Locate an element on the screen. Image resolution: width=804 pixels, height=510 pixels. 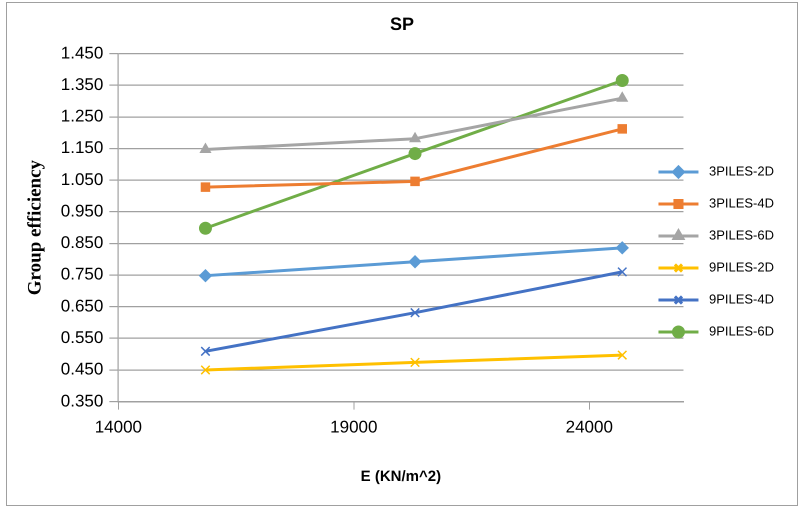
legend-label: 3PILES-4D is located at coordinates (741, 203).